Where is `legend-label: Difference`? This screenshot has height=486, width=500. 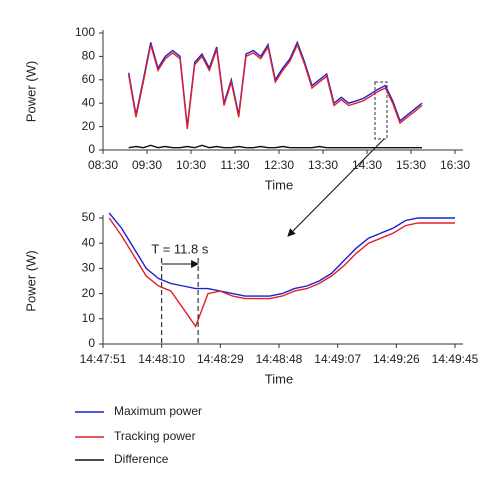 legend-label: Difference is located at coordinates (141, 459).